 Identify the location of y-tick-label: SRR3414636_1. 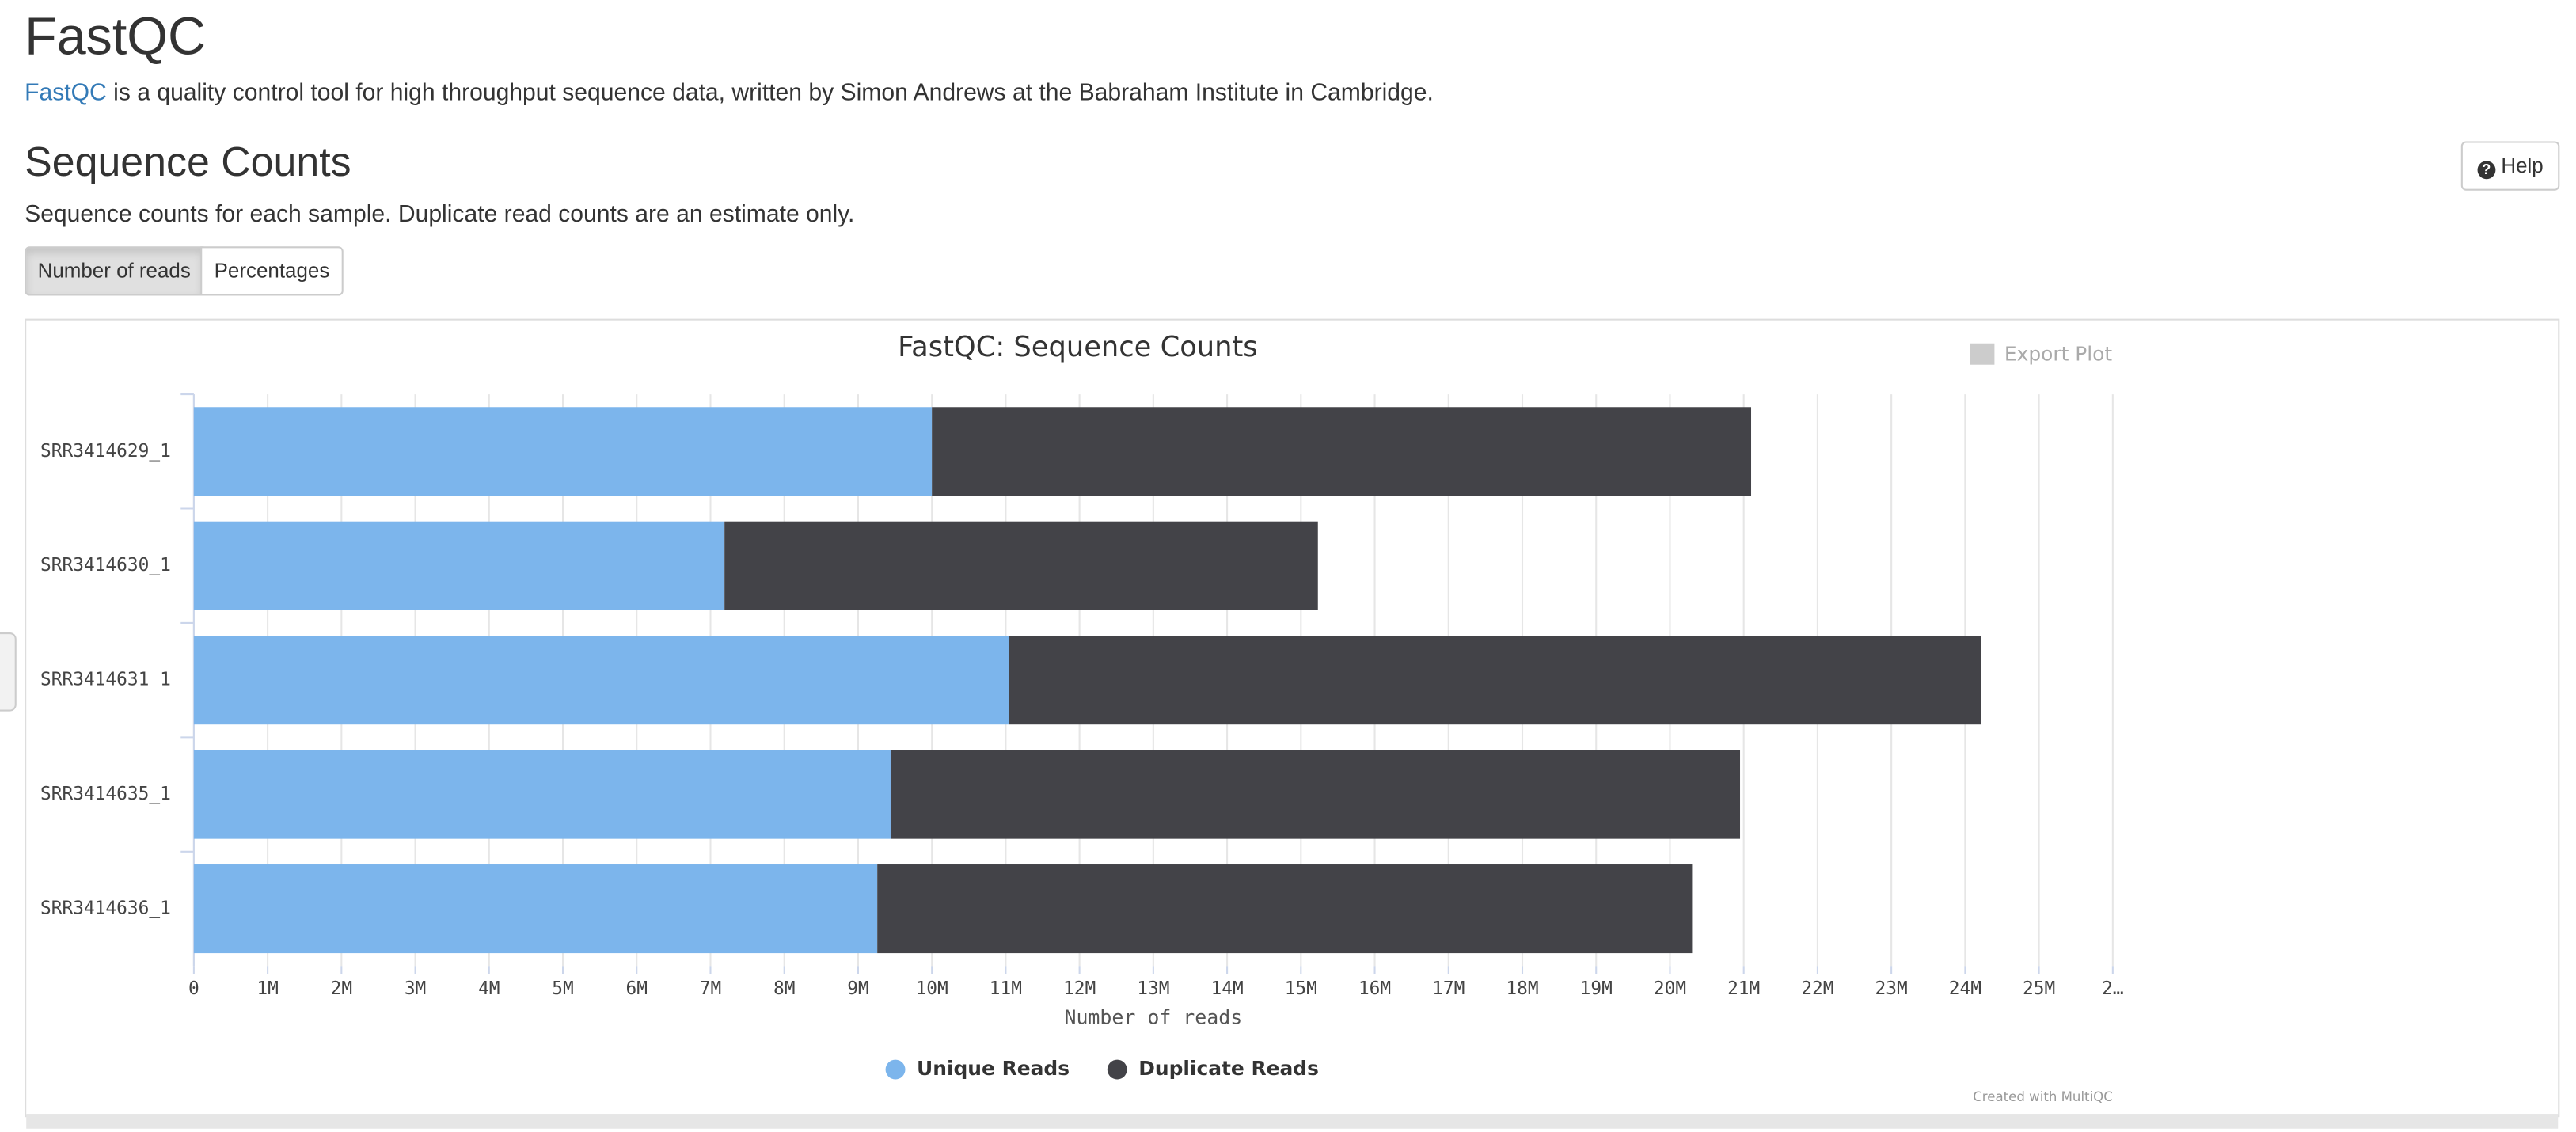
(106, 909).